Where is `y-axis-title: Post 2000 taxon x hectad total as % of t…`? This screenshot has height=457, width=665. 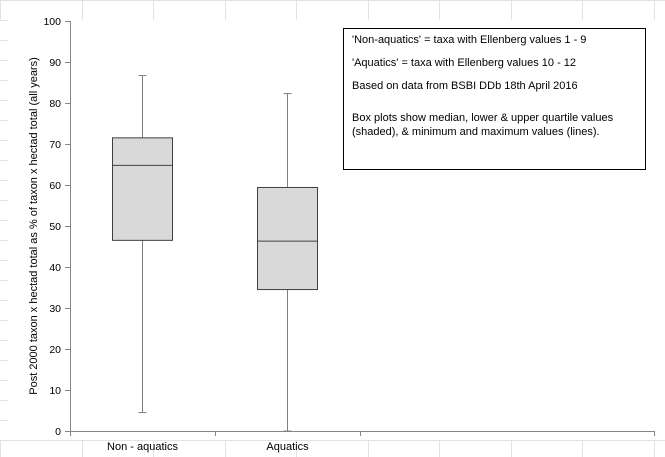 y-axis-title: Post 2000 taxon x hectad total as % of t… is located at coordinates (34, 226).